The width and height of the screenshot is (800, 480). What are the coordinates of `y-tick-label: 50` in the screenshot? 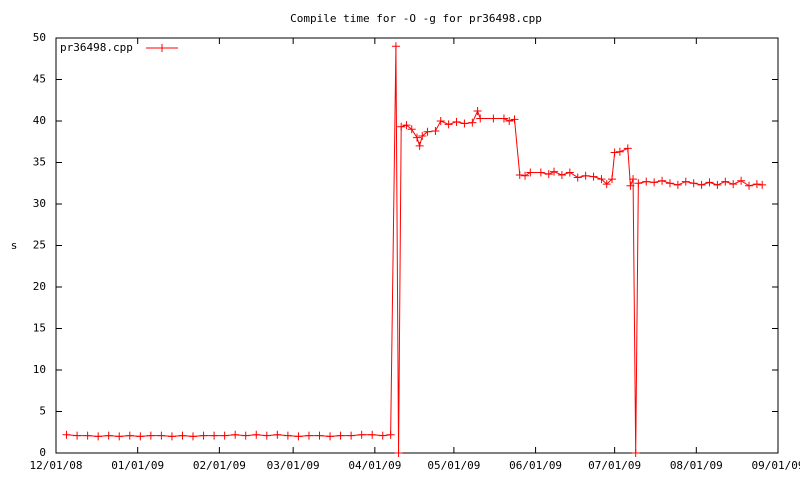 It's located at (39, 37).